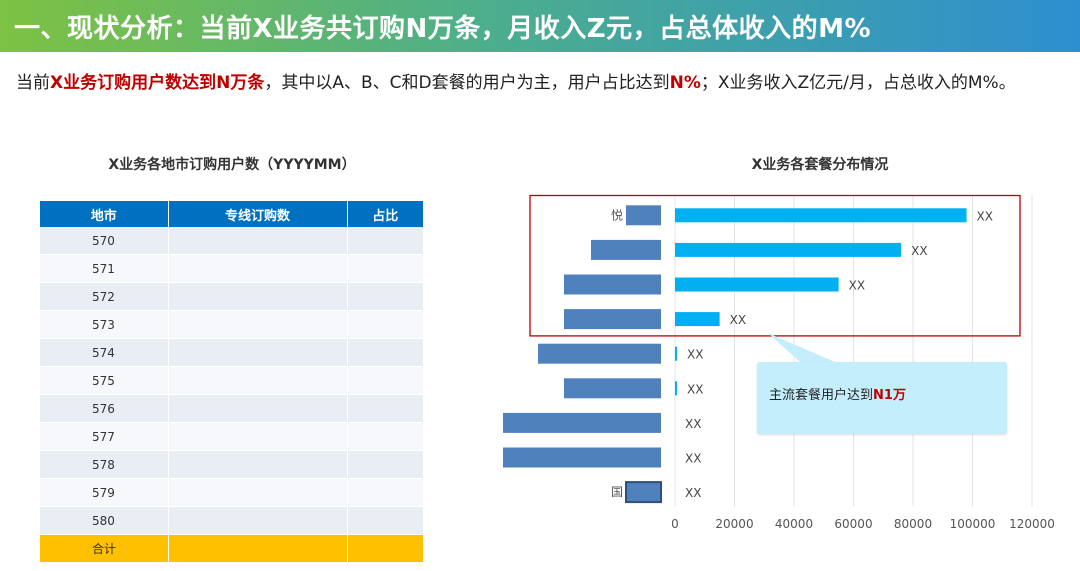  What do you see at coordinates (820, 165) in the screenshot?
I see `chart-title: X业务各套餐分布情况` at bounding box center [820, 165].